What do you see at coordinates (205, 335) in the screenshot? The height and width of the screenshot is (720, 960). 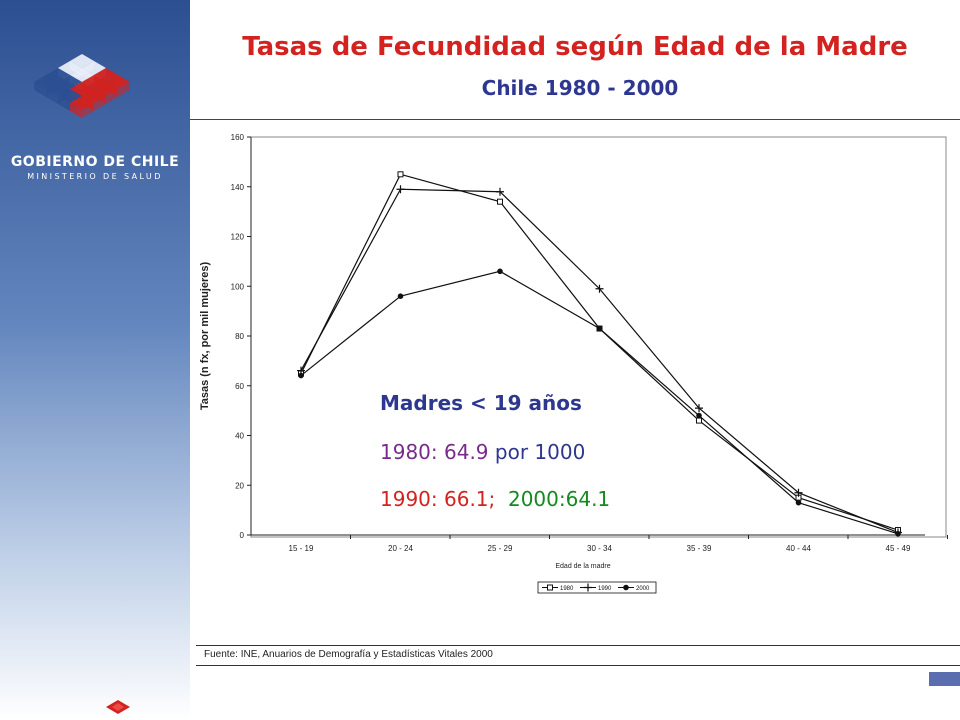 I see `y-axis-label: Tasas (n fx, por mil mujeres)` at bounding box center [205, 335].